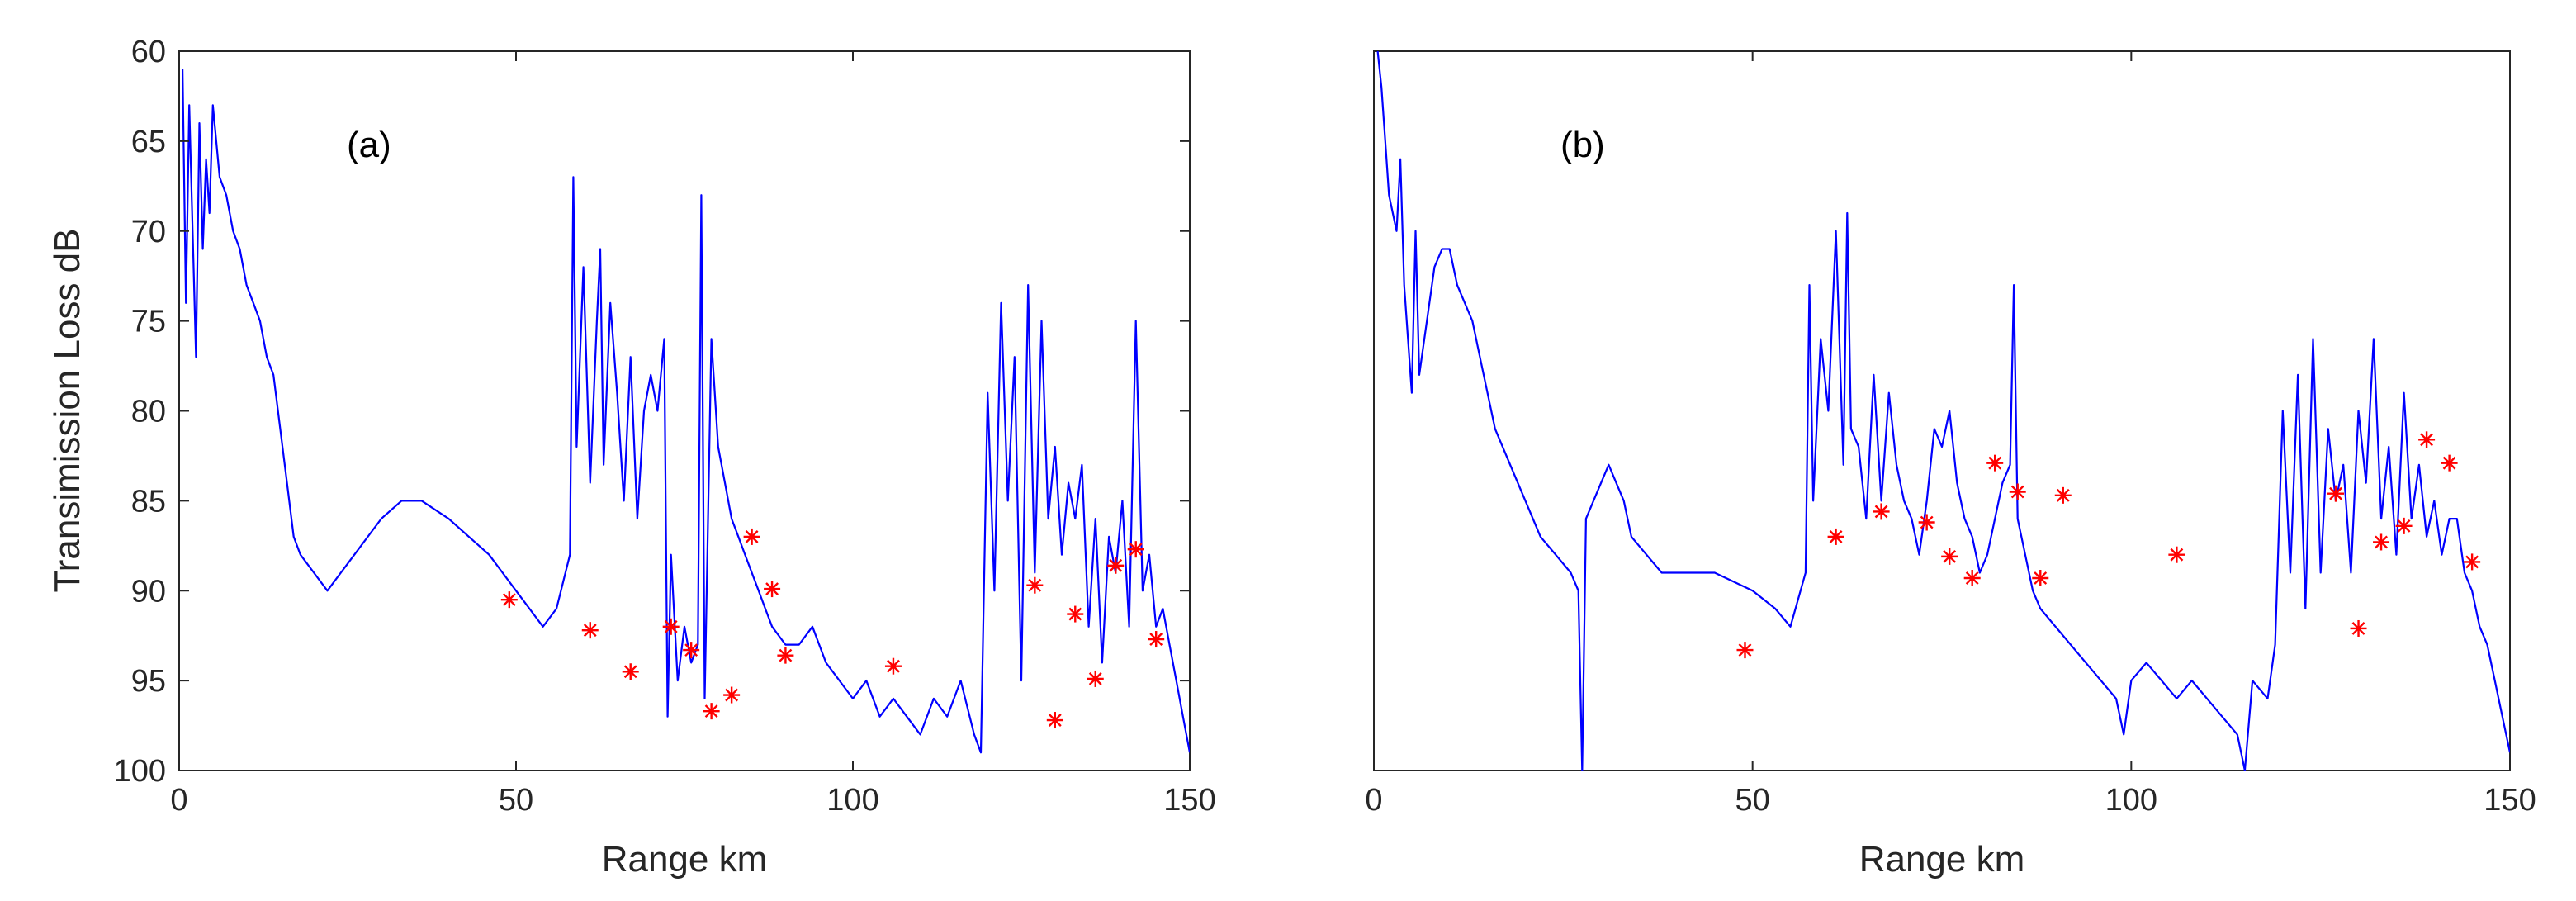  I want to click on panel-a-x-tick-label: 50, so click(516, 800).